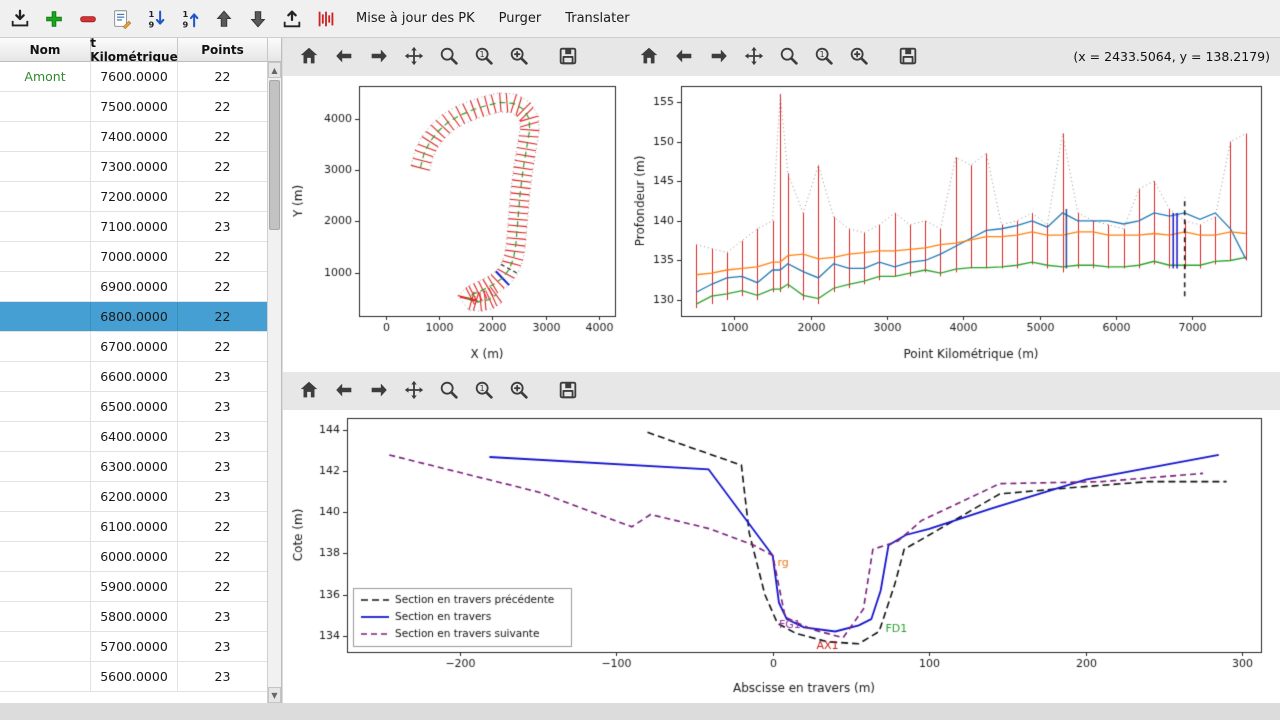 Image resolution: width=1280 pixels, height=720 pixels. I want to click on zoom-icon, so click(449, 390).